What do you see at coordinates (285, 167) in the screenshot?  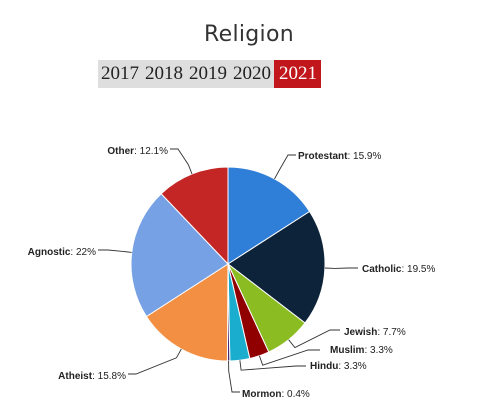 I see `leader-line-protestant` at bounding box center [285, 167].